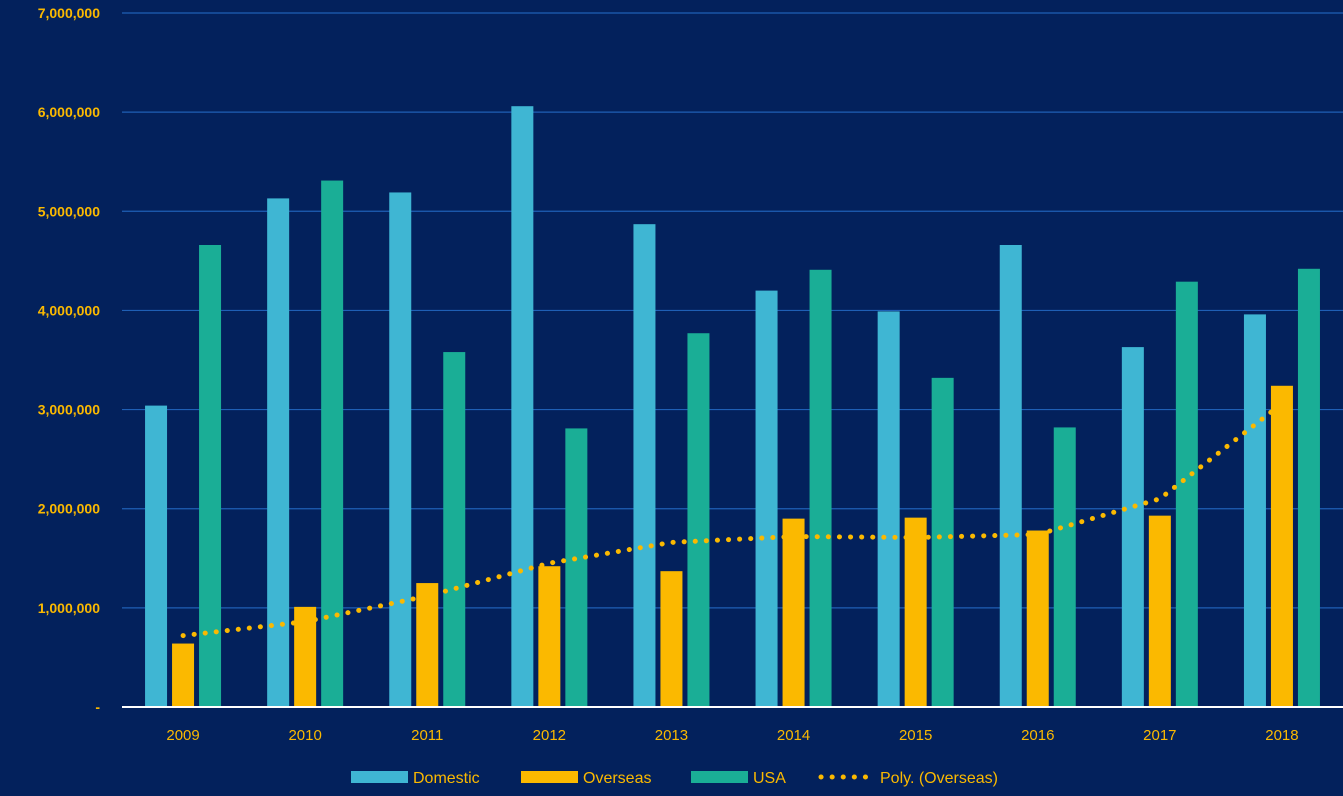 Image resolution: width=1343 pixels, height=796 pixels. What do you see at coordinates (69, 211) in the screenshot?
I see `y-tick-label: 5,000,000` at bounding box center [69, 211].